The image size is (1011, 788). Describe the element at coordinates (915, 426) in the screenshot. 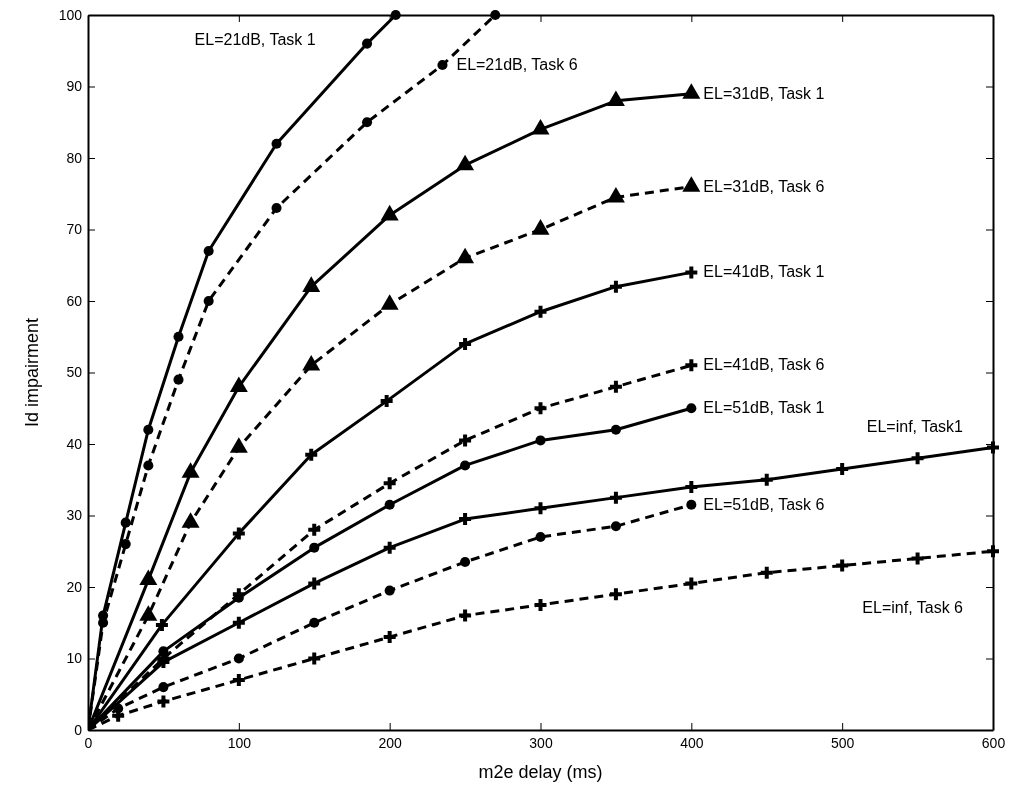

I see `series-label: EL=inf, Task1` at that location.